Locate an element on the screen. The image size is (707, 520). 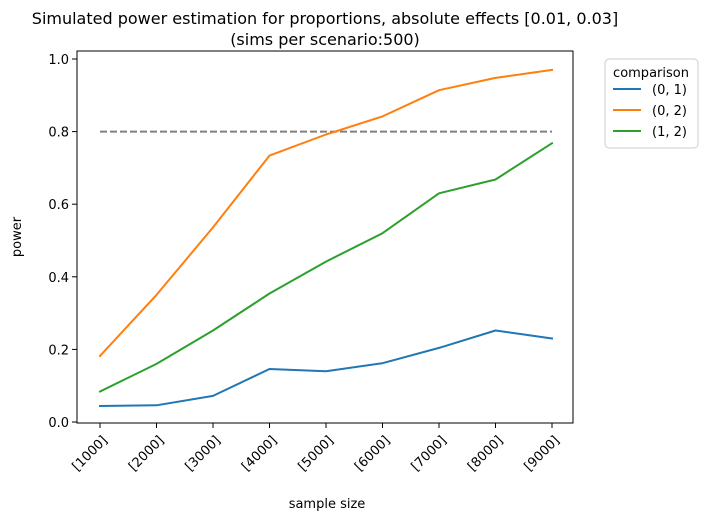
x-tick-label: [9000] is located at coordinates (542, 453).